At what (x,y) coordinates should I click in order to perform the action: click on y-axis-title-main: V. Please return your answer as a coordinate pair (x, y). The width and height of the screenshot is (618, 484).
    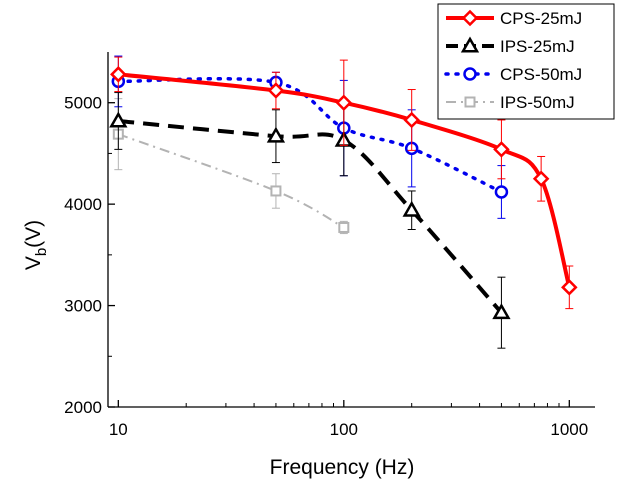
    Looking at the image, I should click on (33, 263).